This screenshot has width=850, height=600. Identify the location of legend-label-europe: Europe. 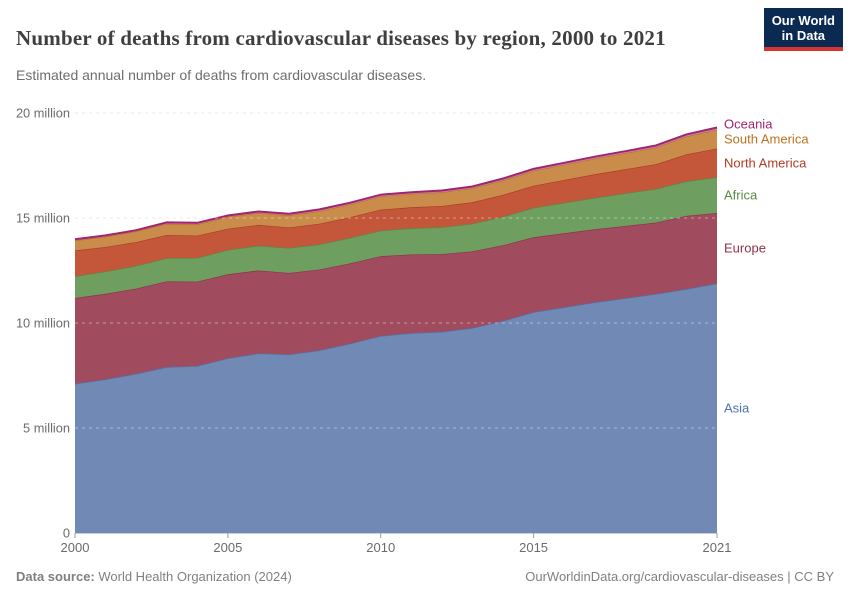
(745, 248).